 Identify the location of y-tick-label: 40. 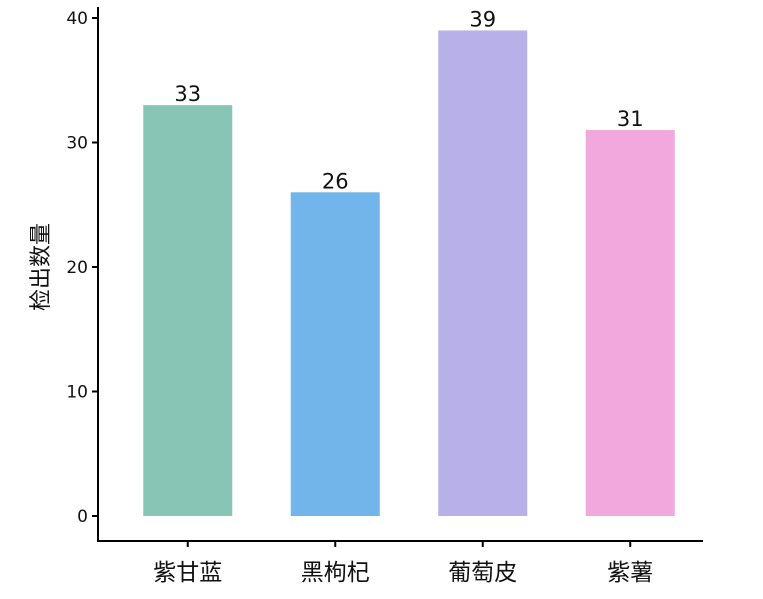
(77, 19).